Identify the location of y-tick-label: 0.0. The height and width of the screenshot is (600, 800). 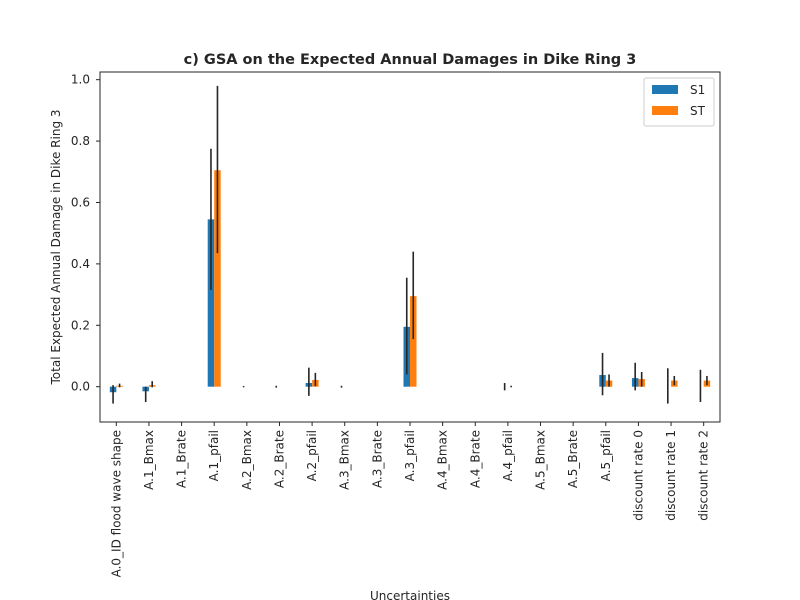
(80, 387).